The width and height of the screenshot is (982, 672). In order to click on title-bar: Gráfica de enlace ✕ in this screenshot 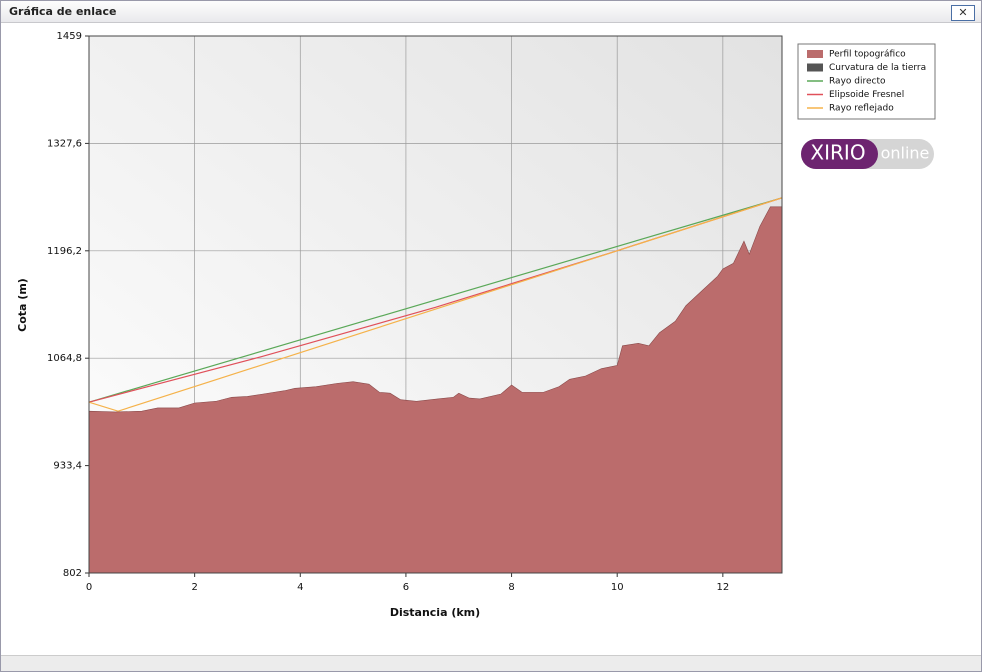, I will do `click(491, 12)`.